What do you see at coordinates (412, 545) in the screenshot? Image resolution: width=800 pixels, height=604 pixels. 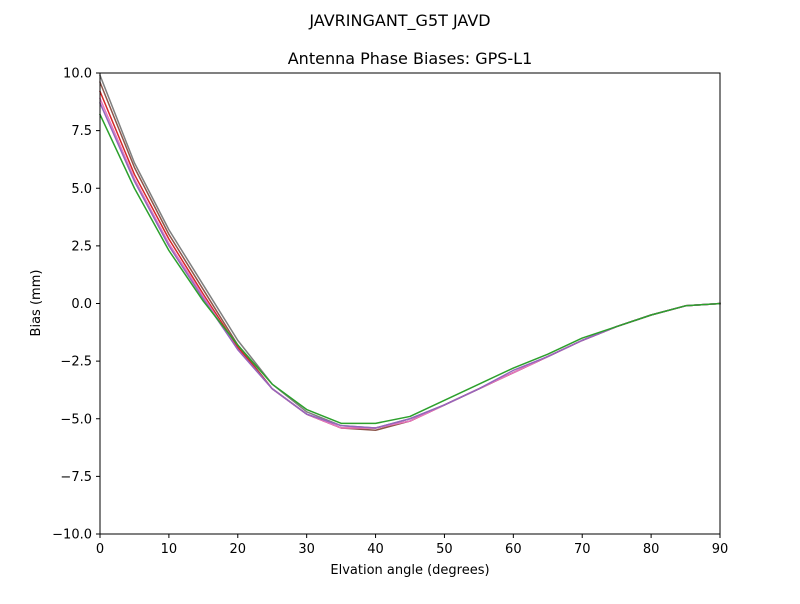 I see `x-axis-ticks: 0 10 20 30 40 50 60 70 80 90` at bounding box center [412, 545].